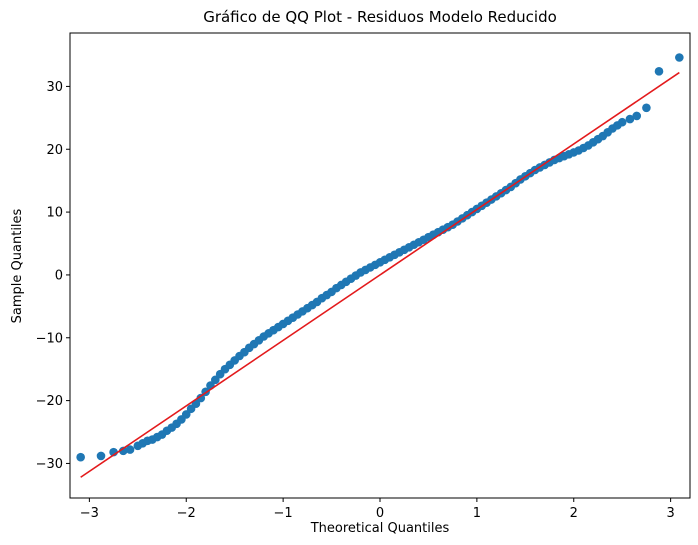  Describe the element at coordinates (54, 150) in the screenshot. I see `y-tick-label: 20` at that location.